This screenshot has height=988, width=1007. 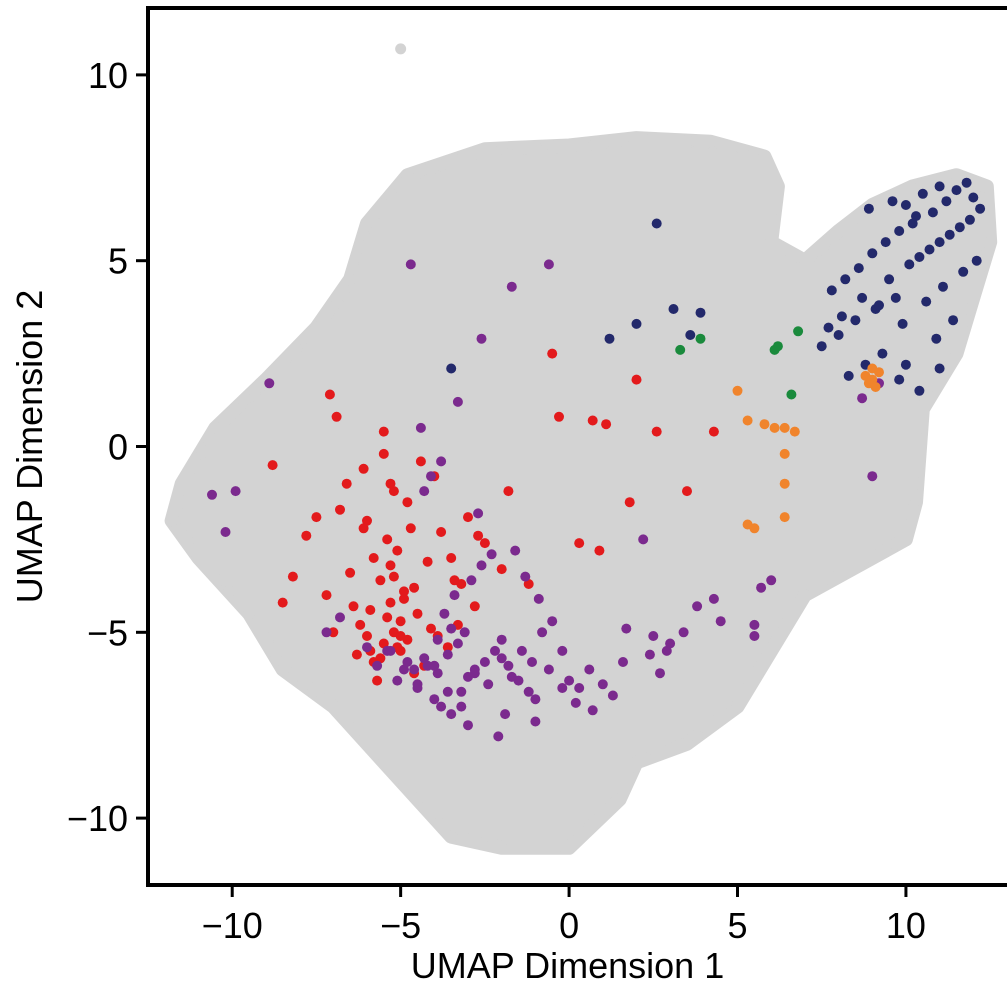 I want to click on cloud-outlier-point, so click(x=401, y=49).